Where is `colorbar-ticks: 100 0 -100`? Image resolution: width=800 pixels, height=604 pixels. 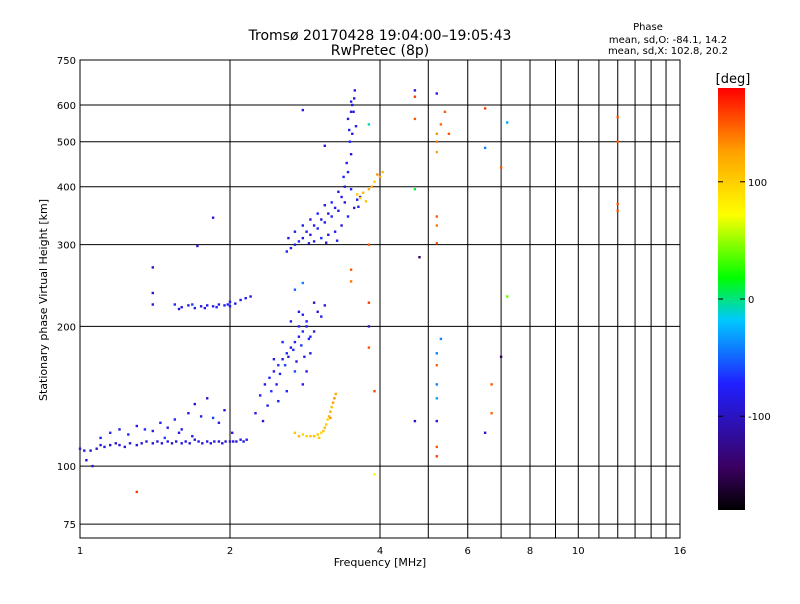 colorbar-ticks: 100 0 -100 is located at coordinates (744, 300).